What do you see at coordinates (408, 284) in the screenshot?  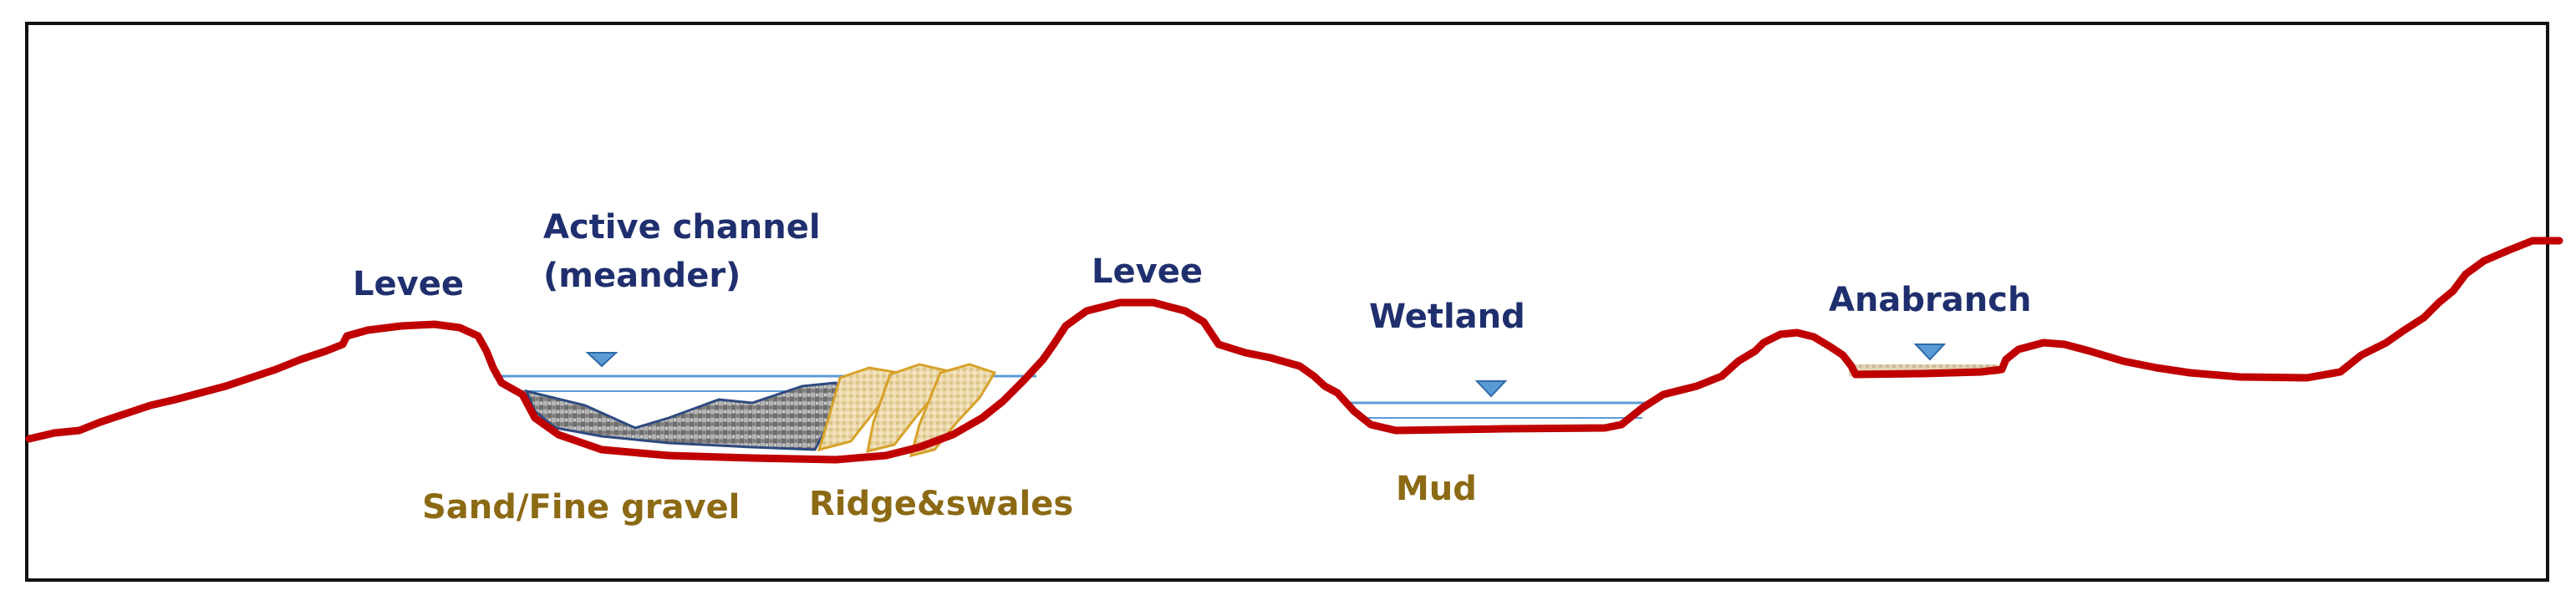 I see `levee-left-label: Levee` at bounding box center [408, 284].